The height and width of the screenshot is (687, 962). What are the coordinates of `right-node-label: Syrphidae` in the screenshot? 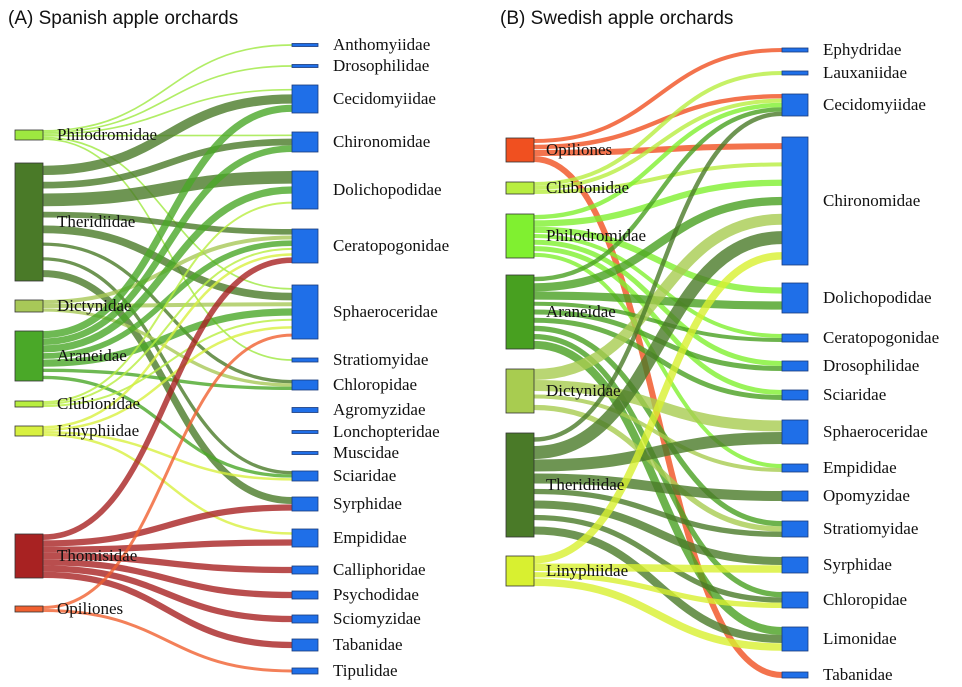 It's located at (857, 564).